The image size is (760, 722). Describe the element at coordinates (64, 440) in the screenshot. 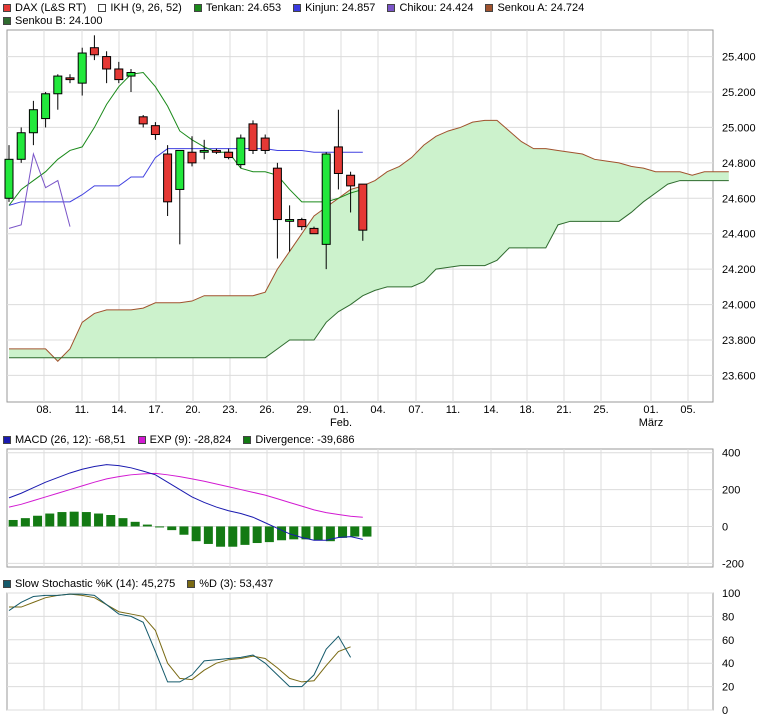

I see `legend-macd: MACD (26, 12): -68,51` at that location.